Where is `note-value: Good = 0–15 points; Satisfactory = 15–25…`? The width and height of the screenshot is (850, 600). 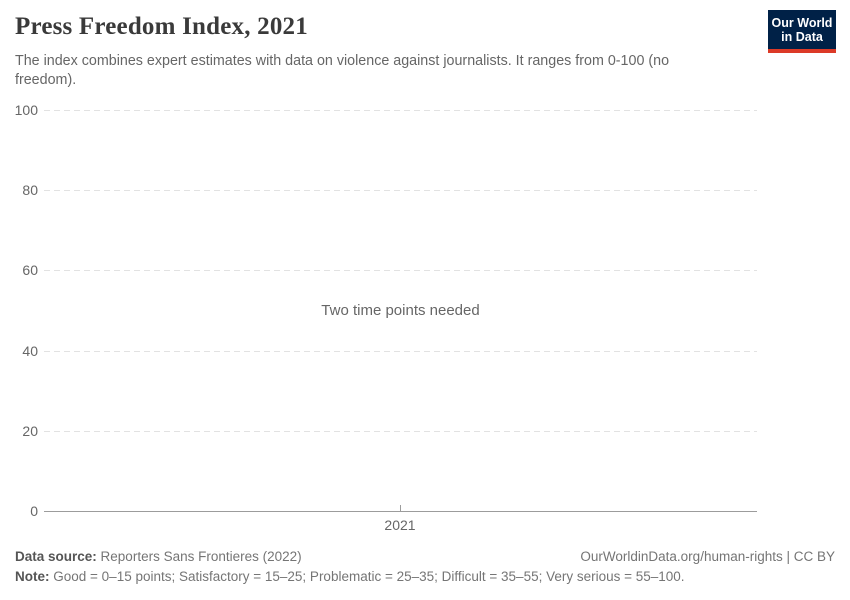 note-value: Good = 0–15 points; Satisfactory = 15–25… is located at coordinates (369, 576).